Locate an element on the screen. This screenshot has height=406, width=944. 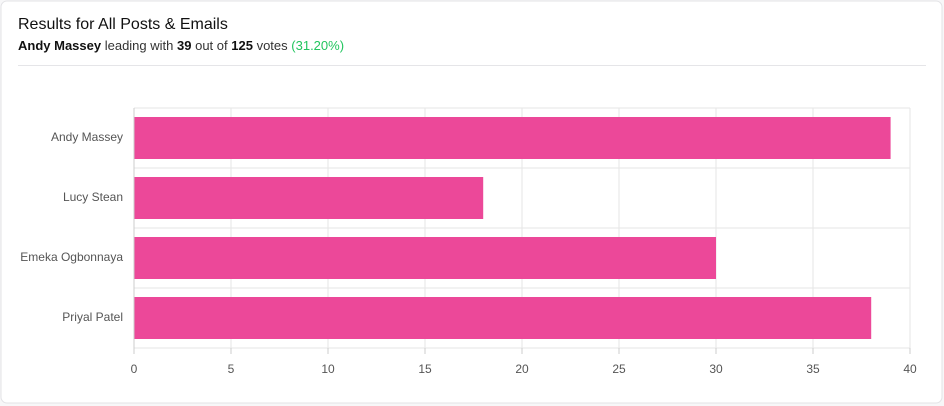
x-tick-label: 15 is located at coordinates (425, 369).